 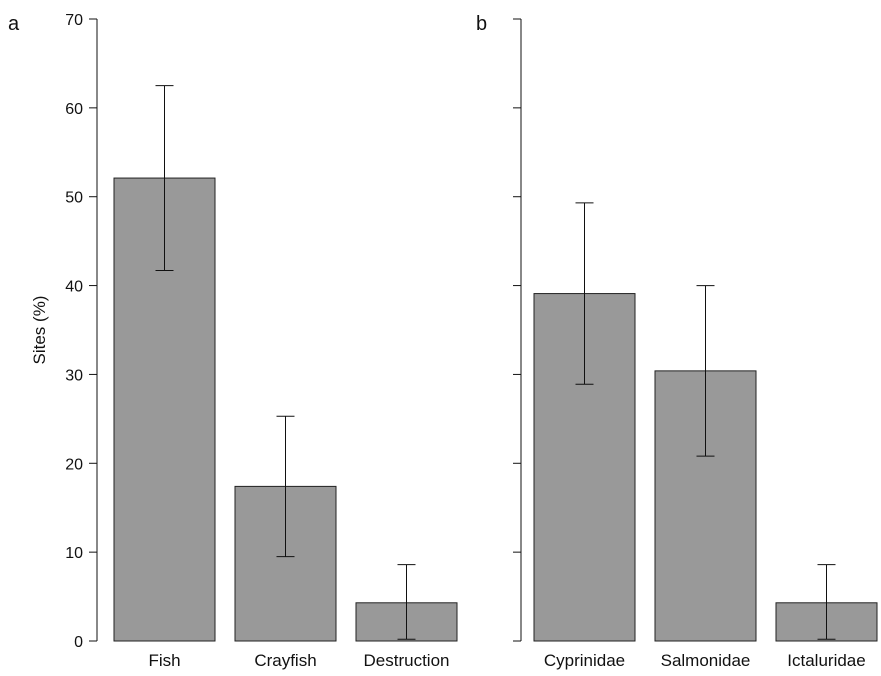 What do you see at coordinates (826, 660) in the screenshot?
I see `x-category-label: Ictaluridae` at bounding box center [826, 660].